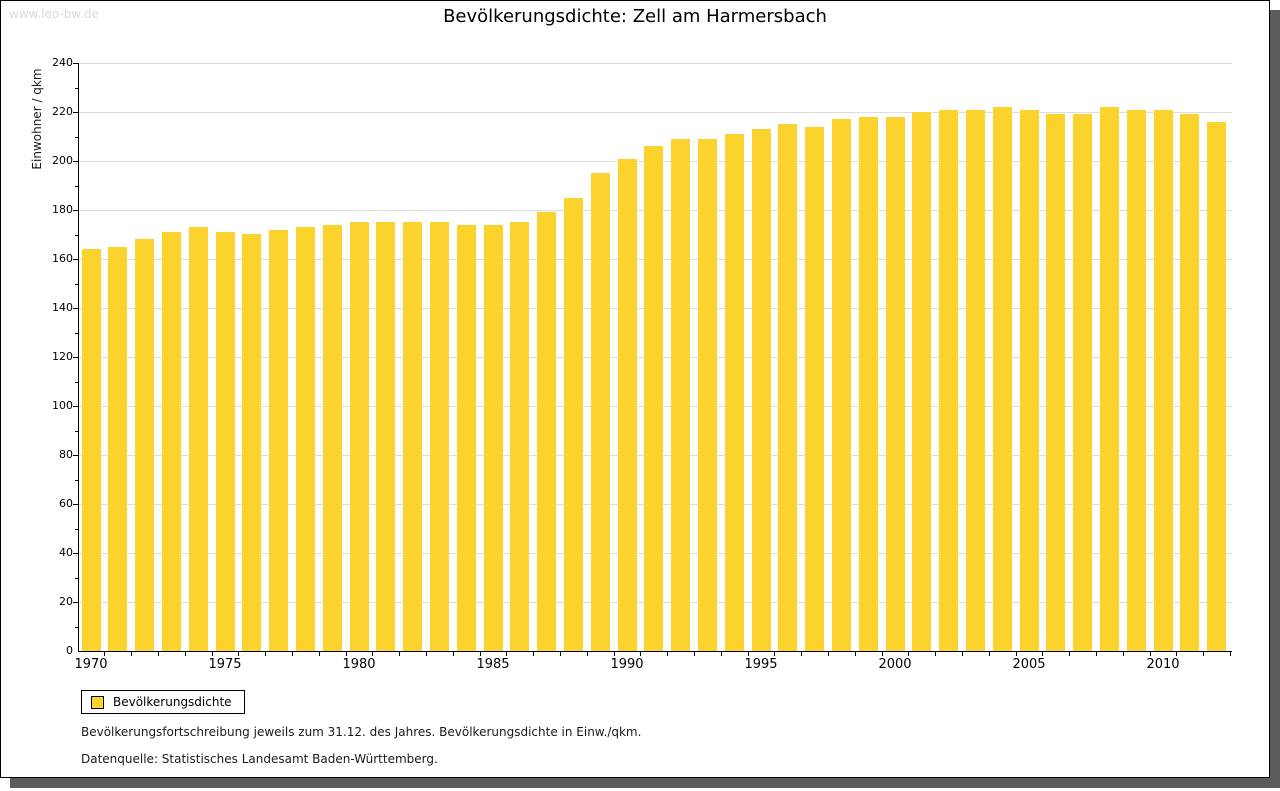 The height and width of the screenshot is (791, 1280). I want to click on y-tick-label: 40, so click(66, 552).